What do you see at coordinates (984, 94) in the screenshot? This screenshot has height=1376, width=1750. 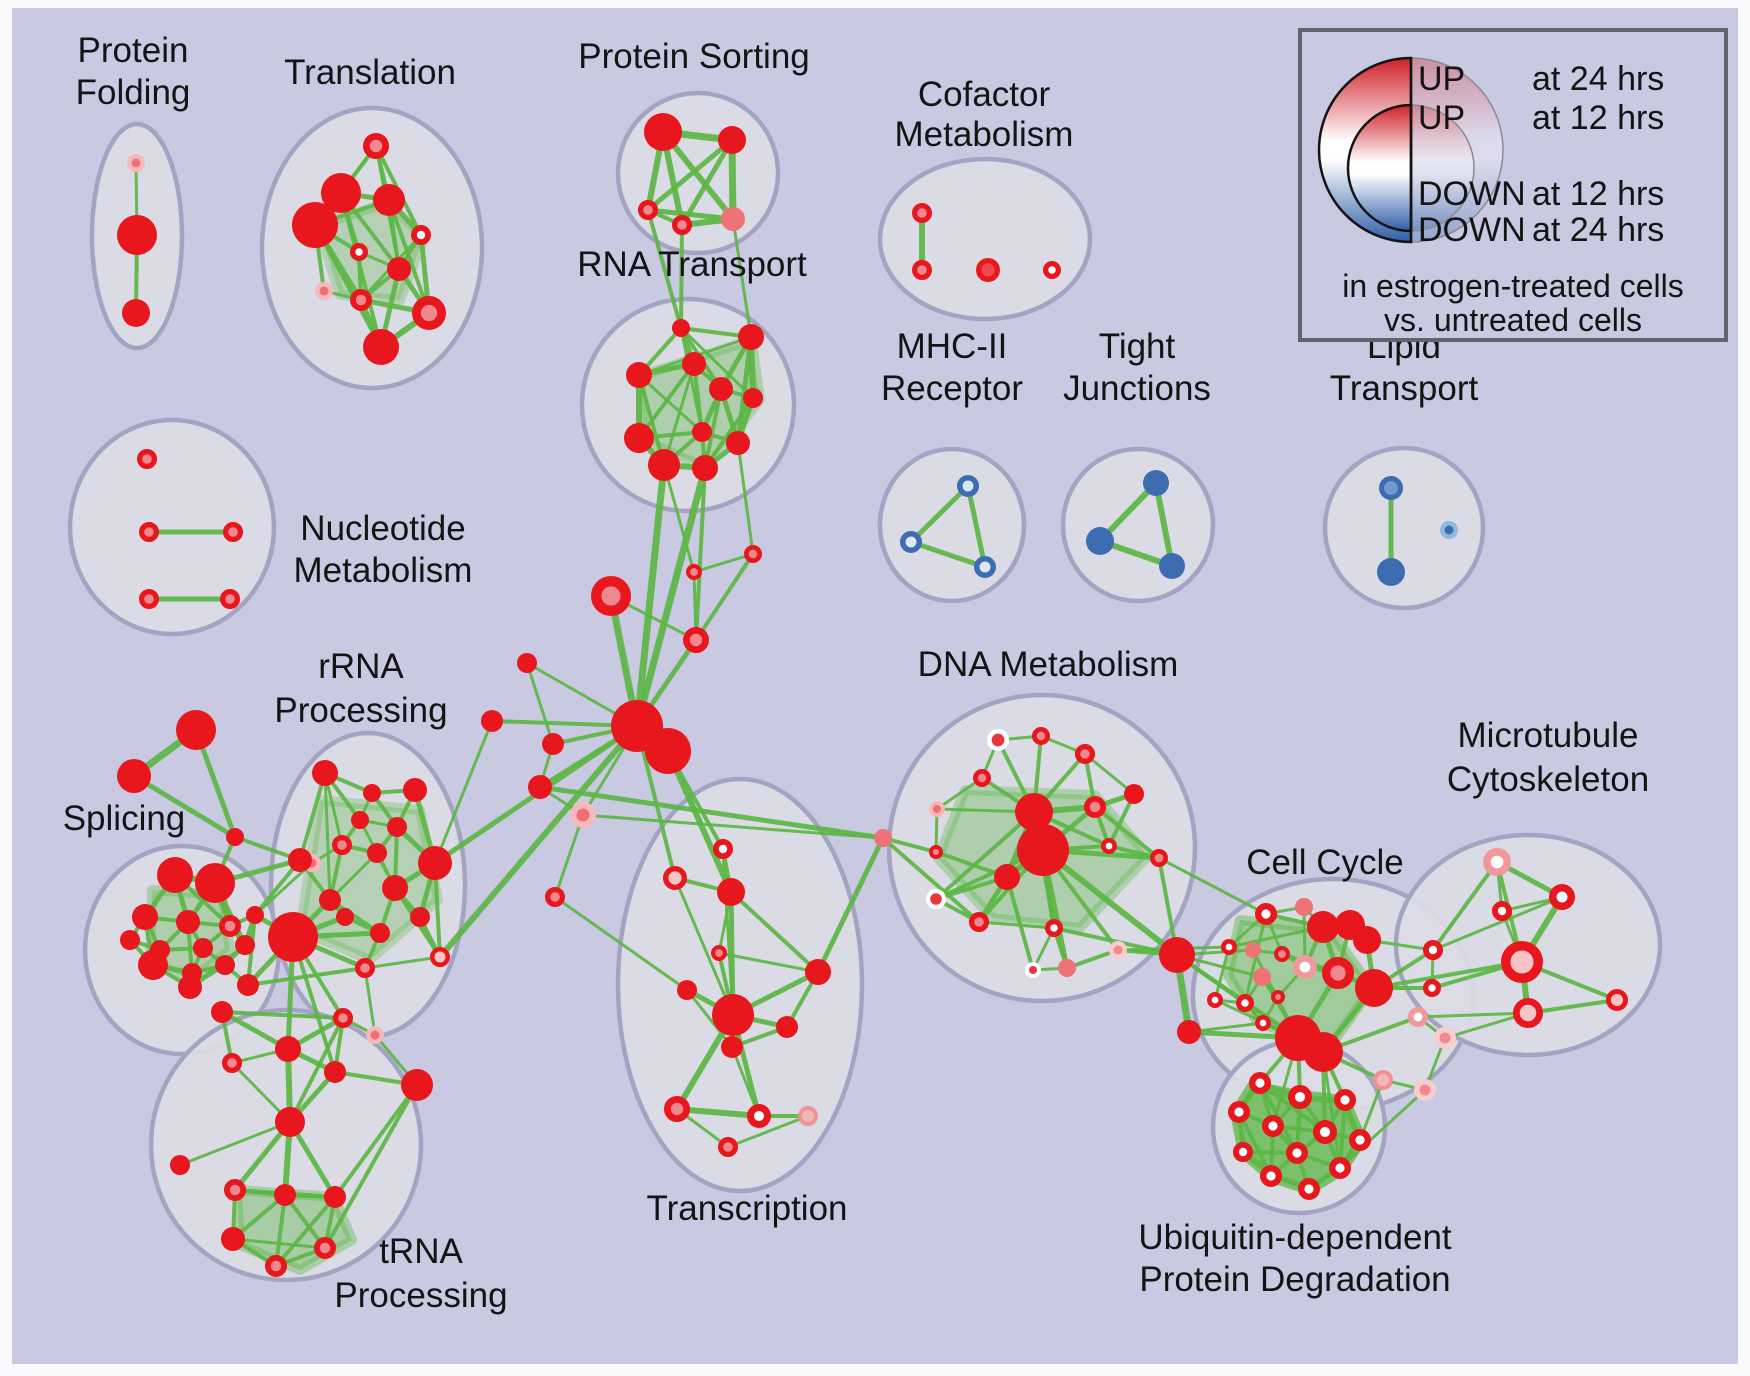 I see `cluster-label-cofactor: Cofactor` at bounding box center [984, 94].